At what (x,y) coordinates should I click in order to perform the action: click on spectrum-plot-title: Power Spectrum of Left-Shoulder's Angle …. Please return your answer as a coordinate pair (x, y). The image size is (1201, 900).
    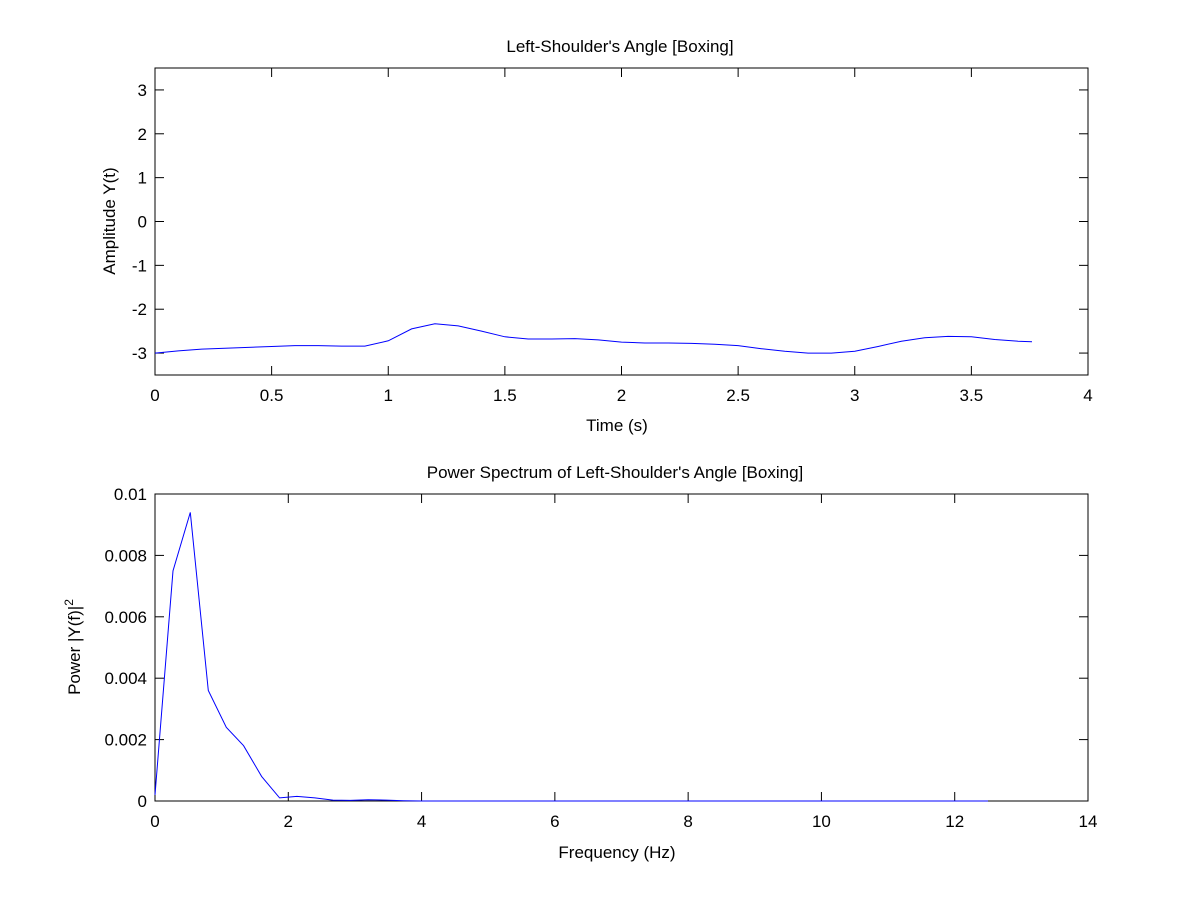
    Looking at the image, I should click on (615, 472).